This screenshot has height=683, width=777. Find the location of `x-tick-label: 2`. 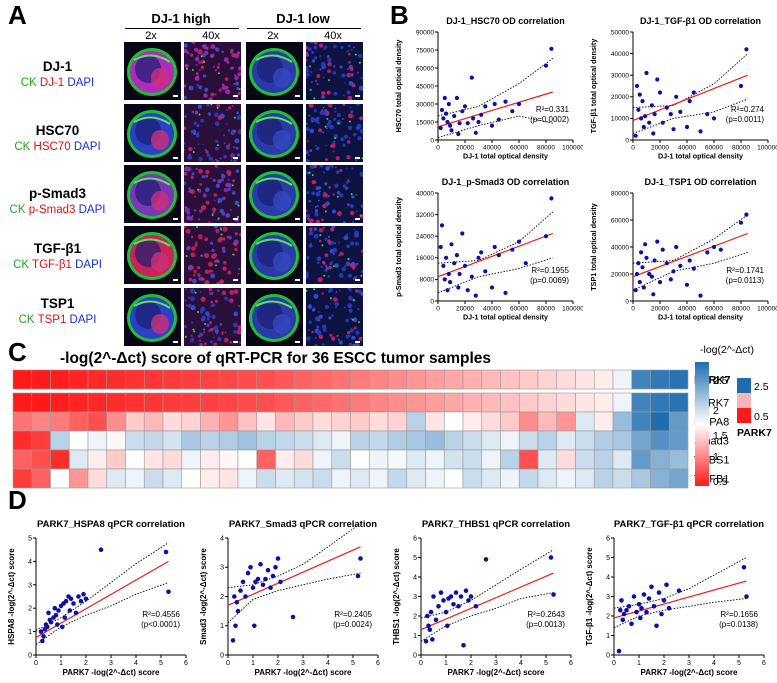

x-tick-label: 2 is located at coordinates (664, 663).